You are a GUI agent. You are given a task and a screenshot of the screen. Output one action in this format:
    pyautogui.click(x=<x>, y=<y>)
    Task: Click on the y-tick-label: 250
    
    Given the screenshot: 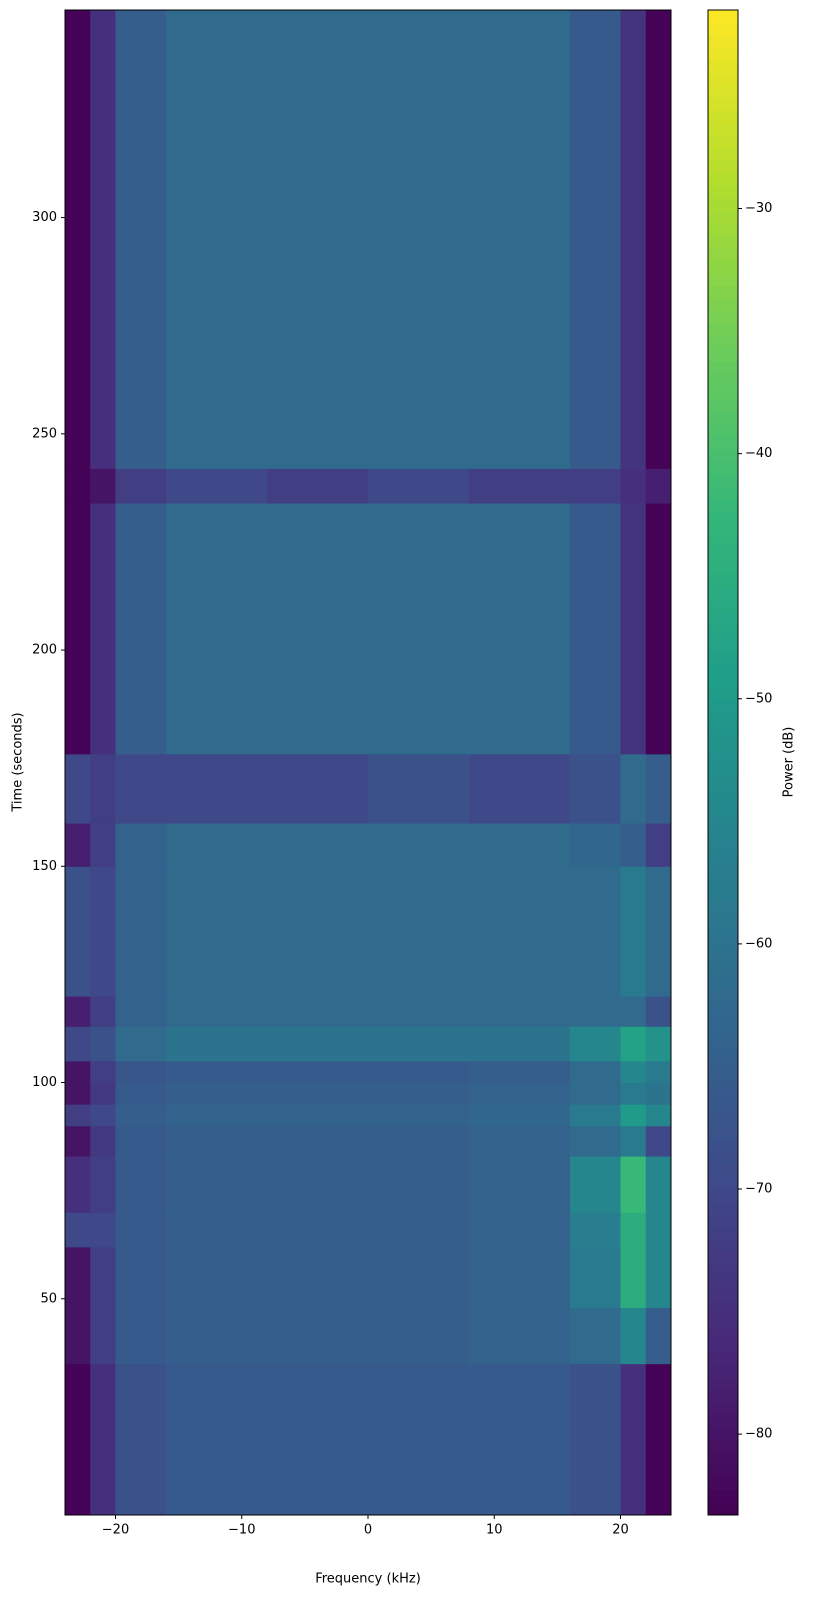 What is the action you would take?
    pyautogui.click(x=44, y=433)
    